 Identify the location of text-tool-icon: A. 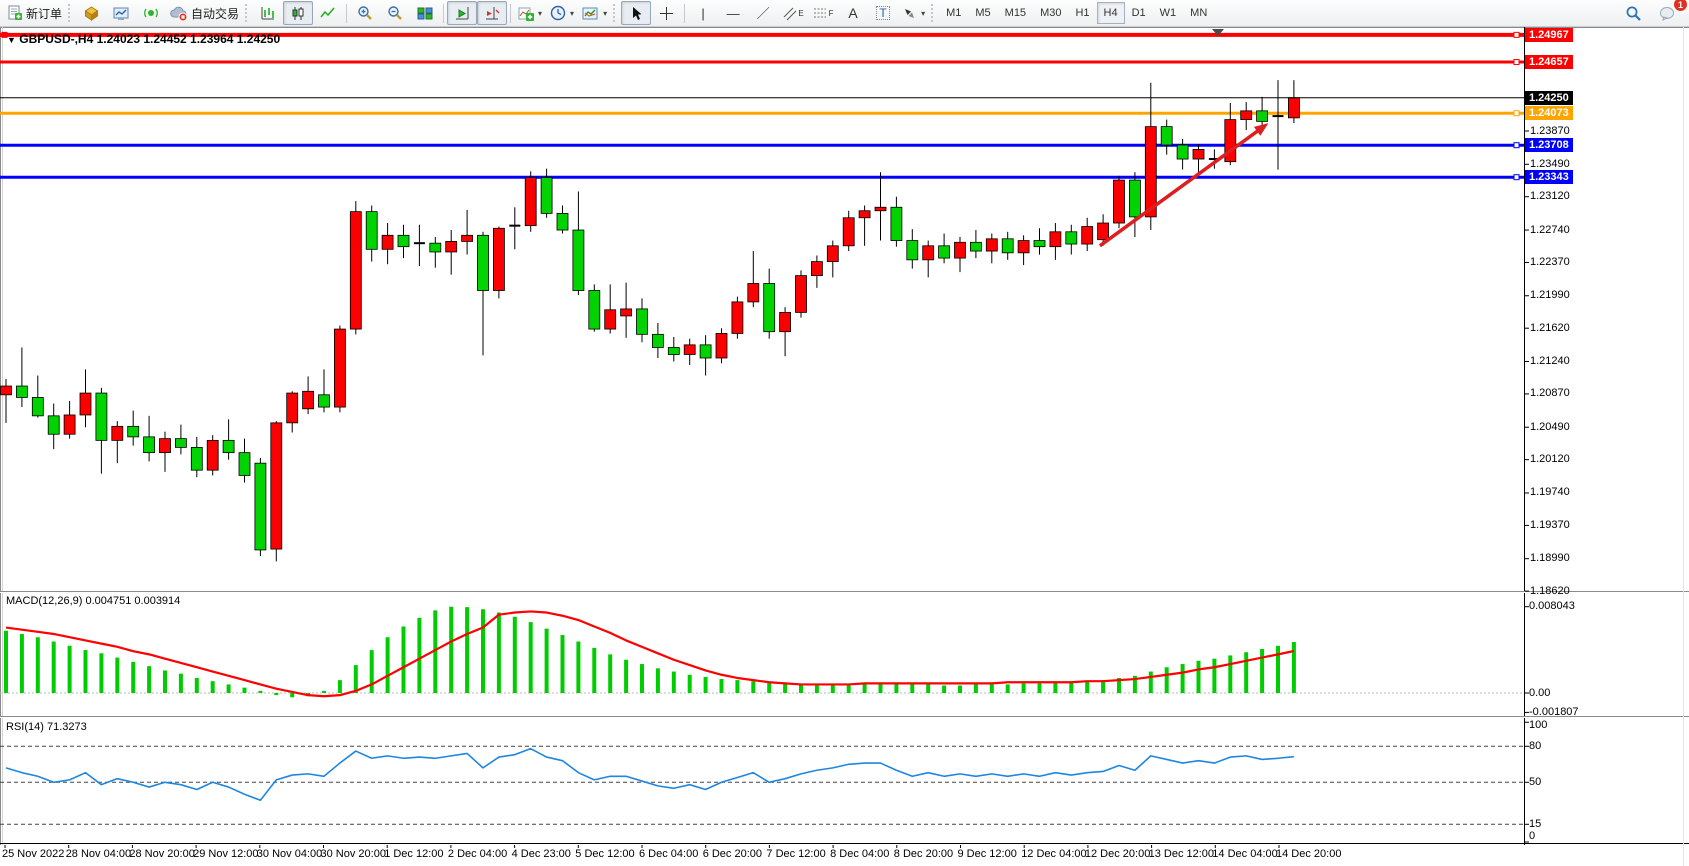
(853, 13).